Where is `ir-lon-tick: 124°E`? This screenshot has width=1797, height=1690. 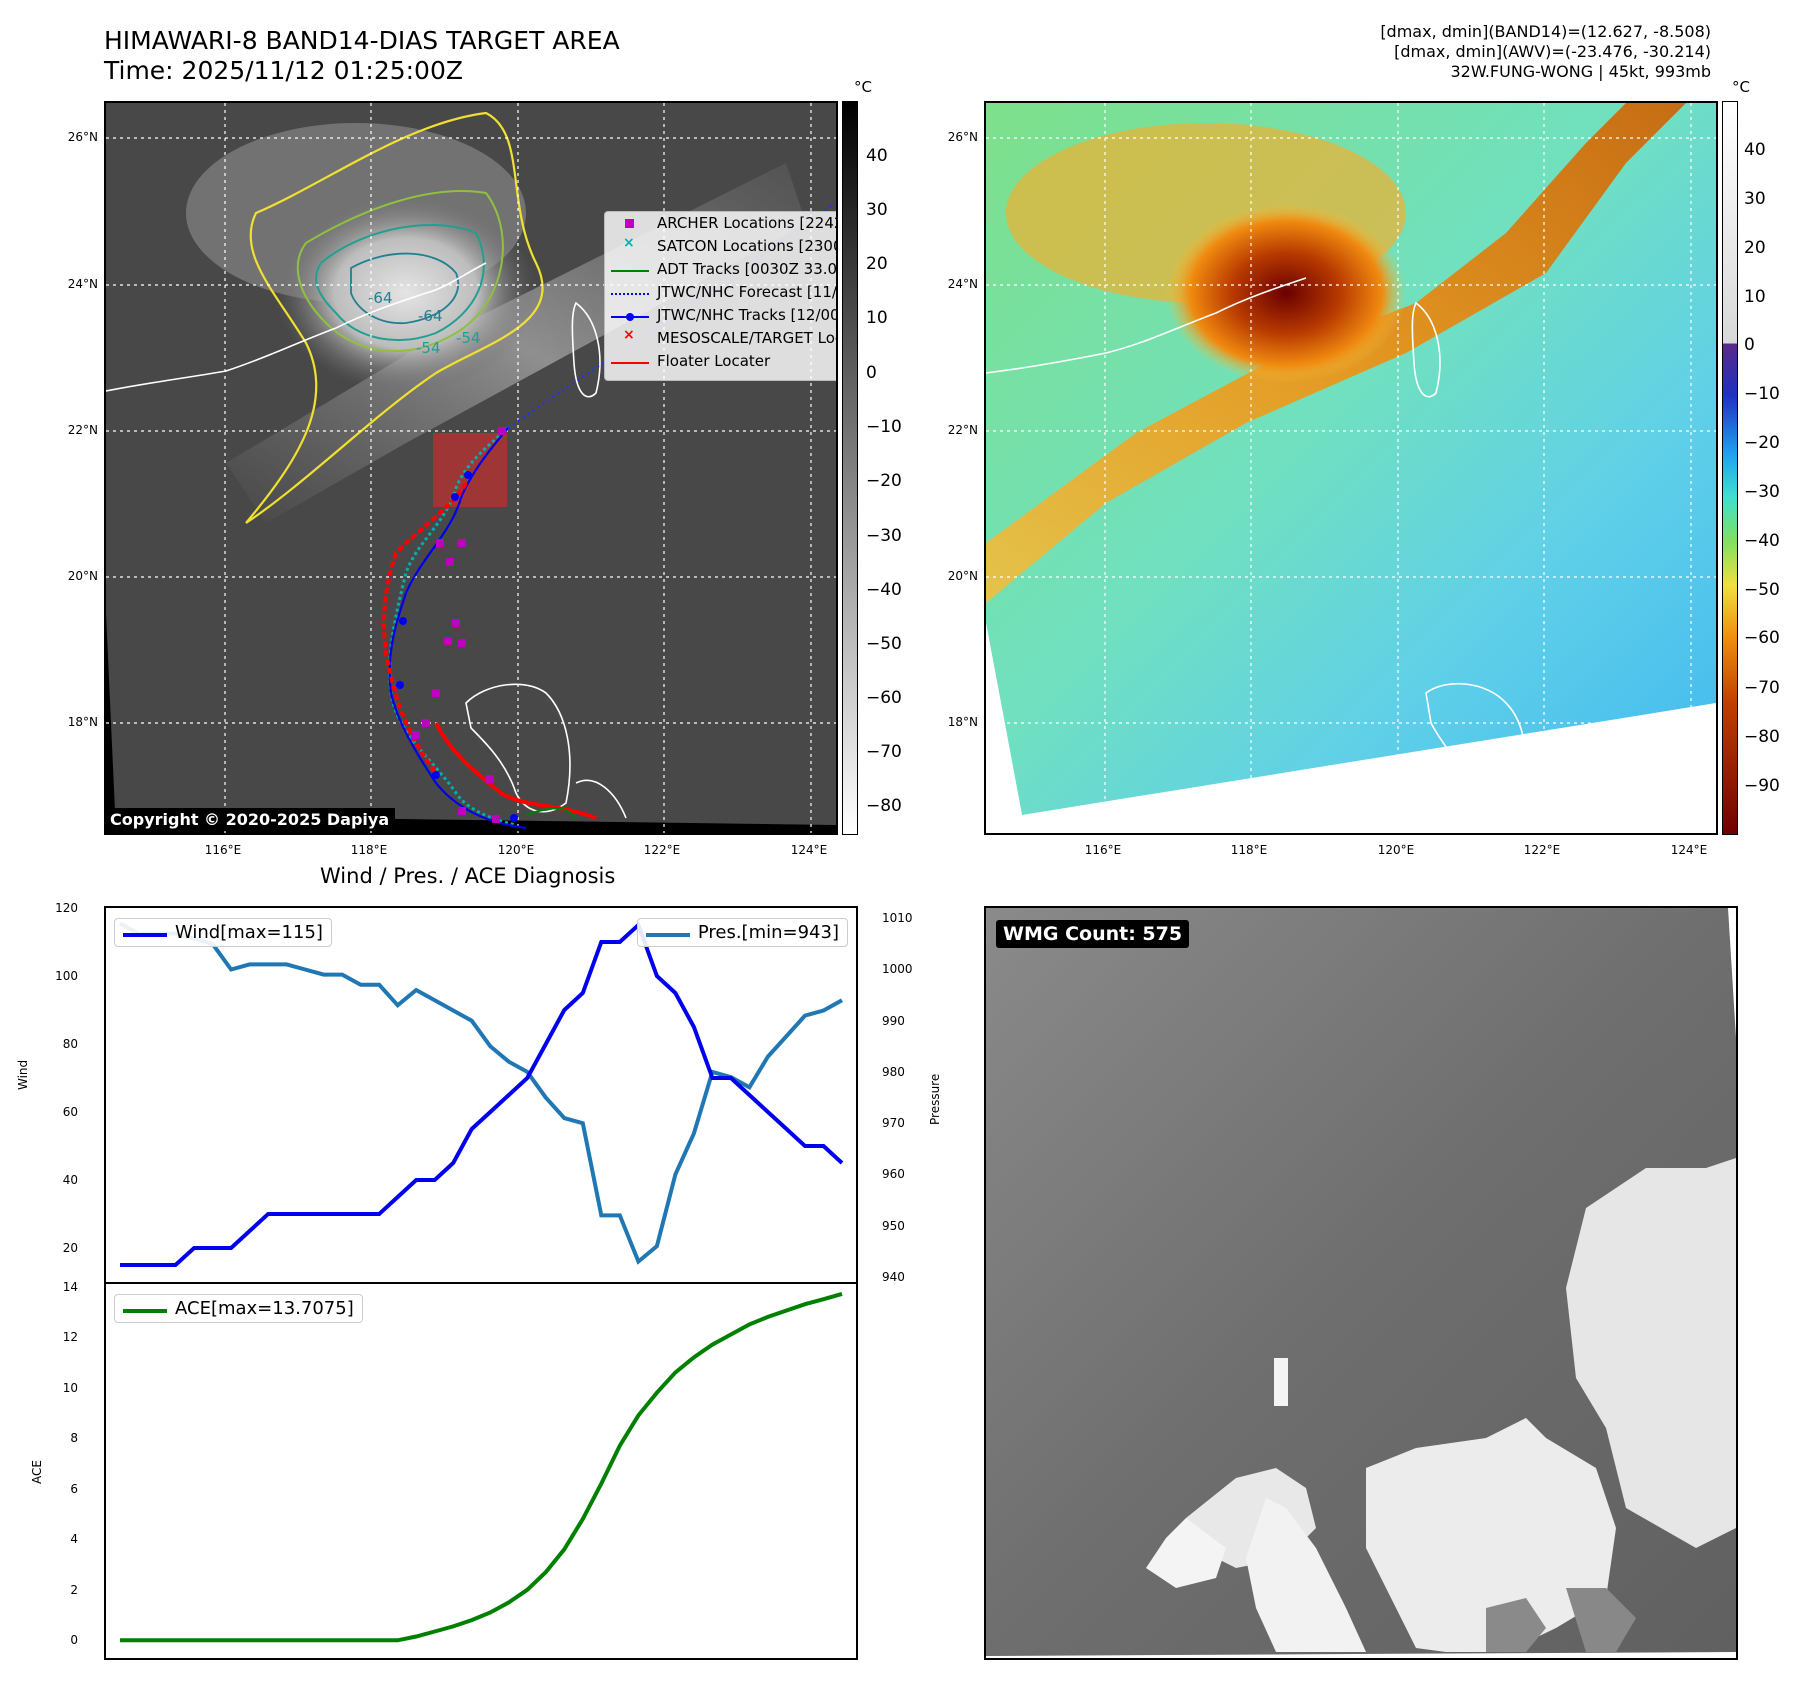
ir-lon-tick: 124°E is located at coordinates (809, 850).